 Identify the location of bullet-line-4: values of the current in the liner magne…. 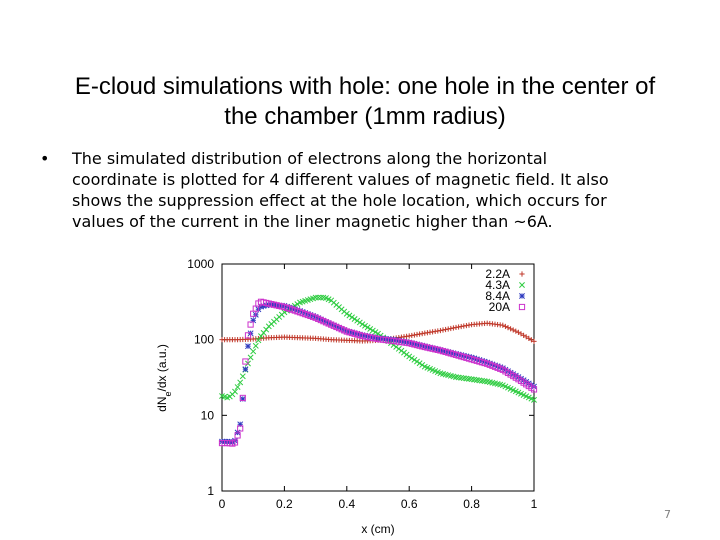
(312, 221).